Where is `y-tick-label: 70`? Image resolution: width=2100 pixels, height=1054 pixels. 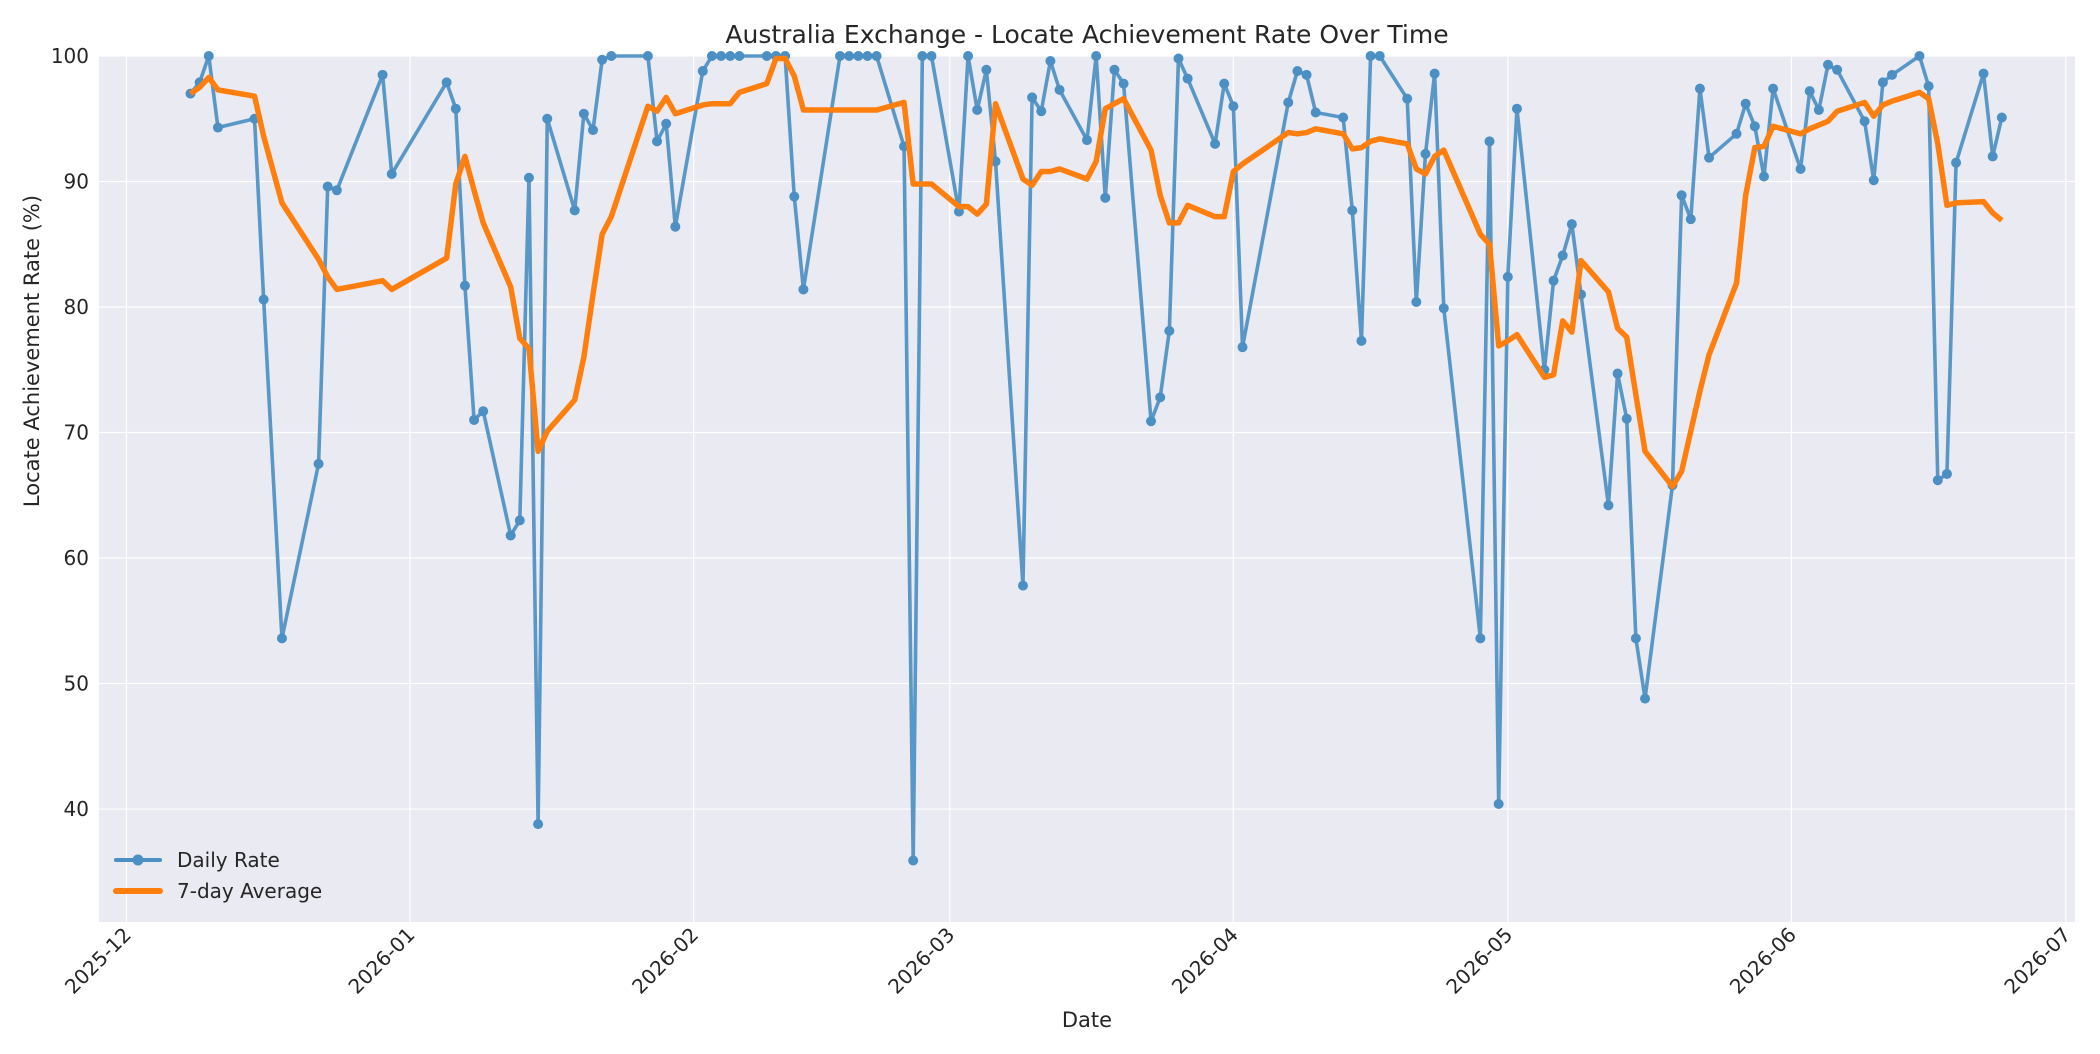
y-tick-label: 70 is located at coordinates (76, 433).